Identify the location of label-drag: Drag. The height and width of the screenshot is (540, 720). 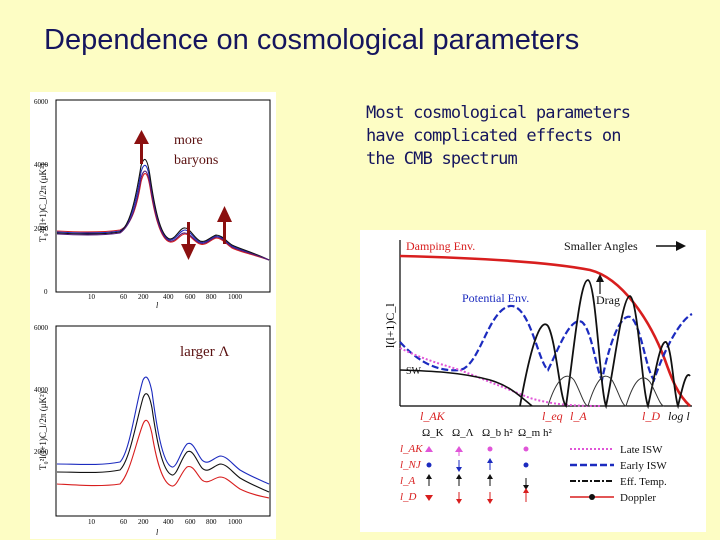
(608, 300).